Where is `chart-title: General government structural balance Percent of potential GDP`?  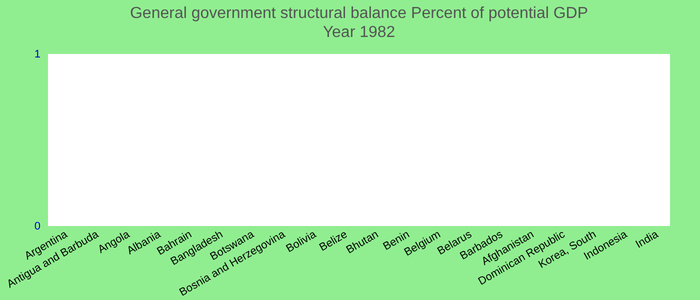 chart-title: General government structural balance Percent of potential GDP is located at coordinates (359, 13).